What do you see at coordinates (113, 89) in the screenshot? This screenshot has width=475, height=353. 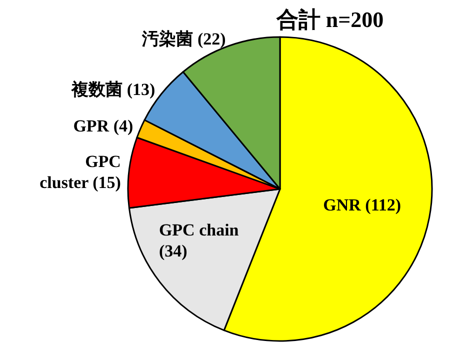 I see `slice-label: 複数菌 (13)` at bounding box center [113, 89].